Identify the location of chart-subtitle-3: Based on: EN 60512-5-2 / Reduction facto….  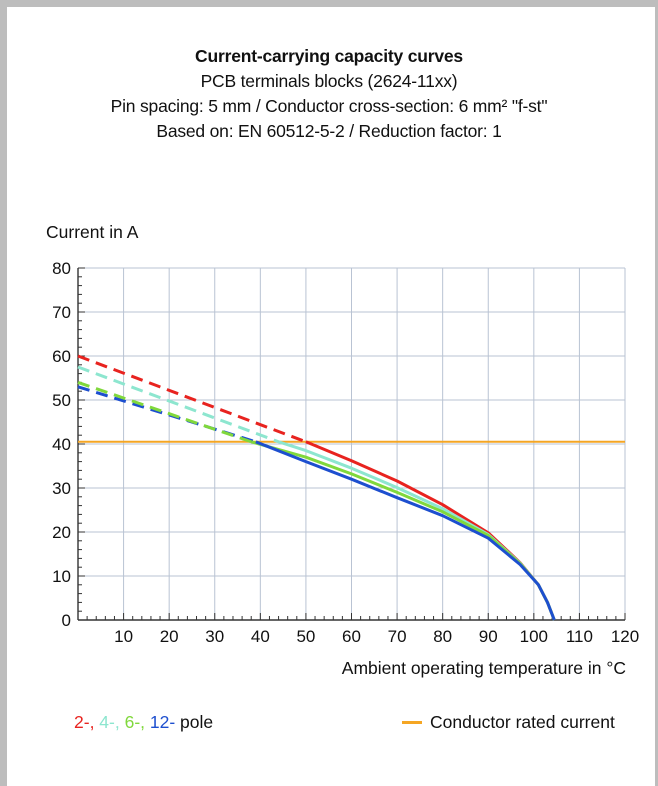
(329, 131).